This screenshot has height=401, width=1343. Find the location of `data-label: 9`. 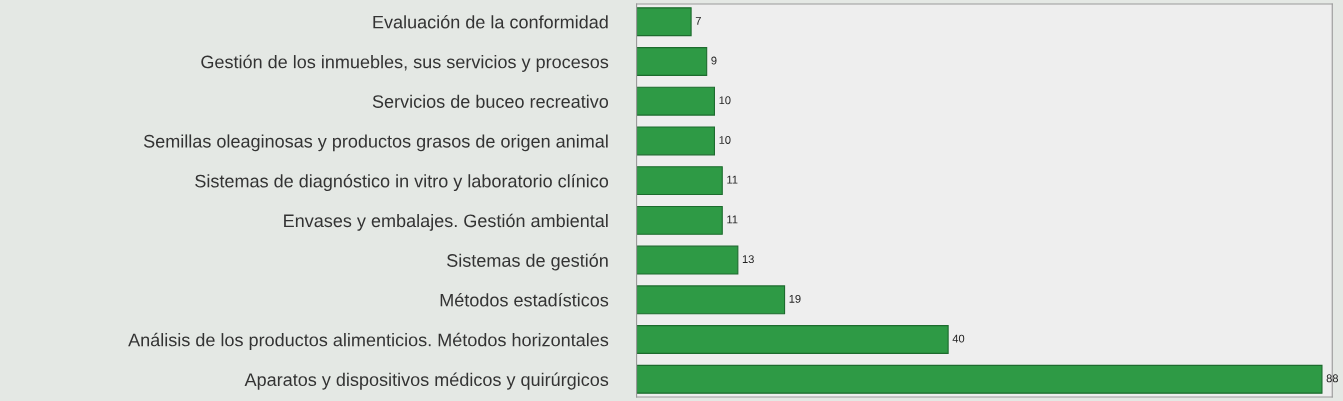

data-label: 9 is located at coordinates (714, 60).